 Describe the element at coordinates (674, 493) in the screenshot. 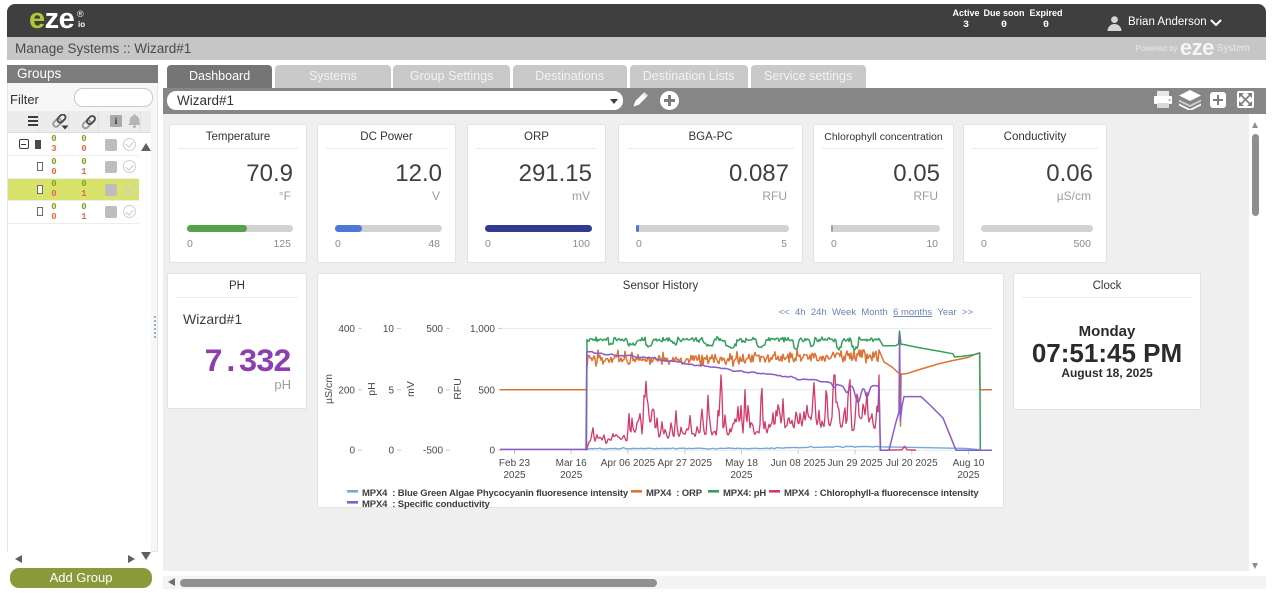

I see `svg-text: MPX4 : ORP` at that location.